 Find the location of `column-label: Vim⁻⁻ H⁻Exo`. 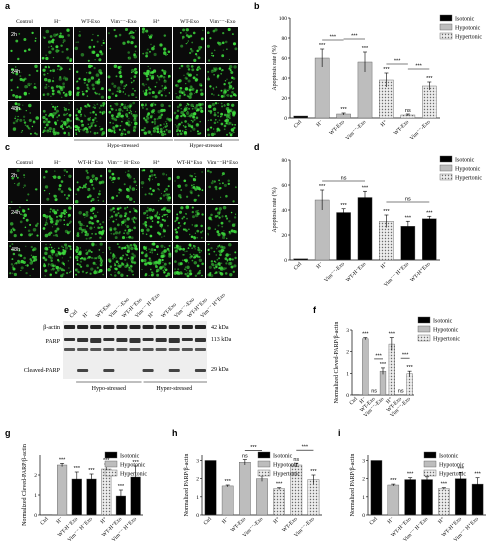

column-label: Vim⁻⁻ H⁻Exo is located at coordinates (123, 163).